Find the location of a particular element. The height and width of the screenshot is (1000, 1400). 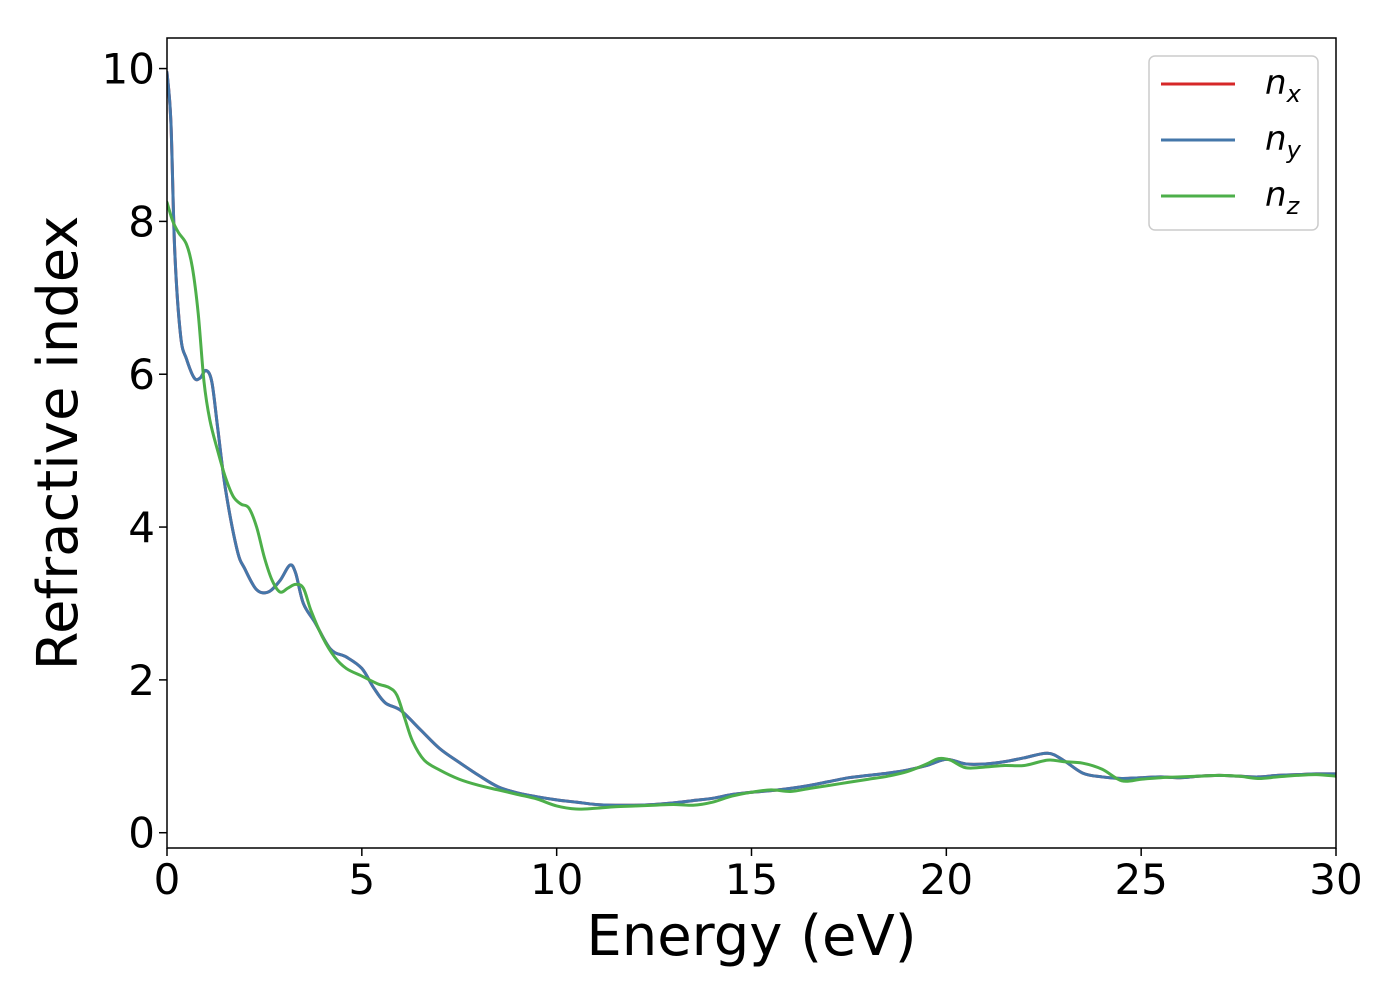

x-tick-label: 20 is located at coordinates (946, 879).